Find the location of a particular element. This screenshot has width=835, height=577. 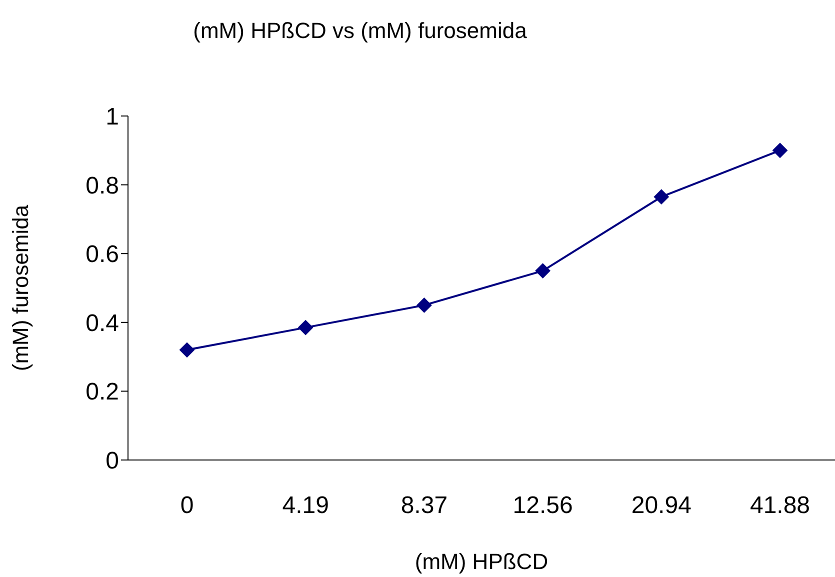

y-tick-label: 0.2 is located at coordinates (102, 392).